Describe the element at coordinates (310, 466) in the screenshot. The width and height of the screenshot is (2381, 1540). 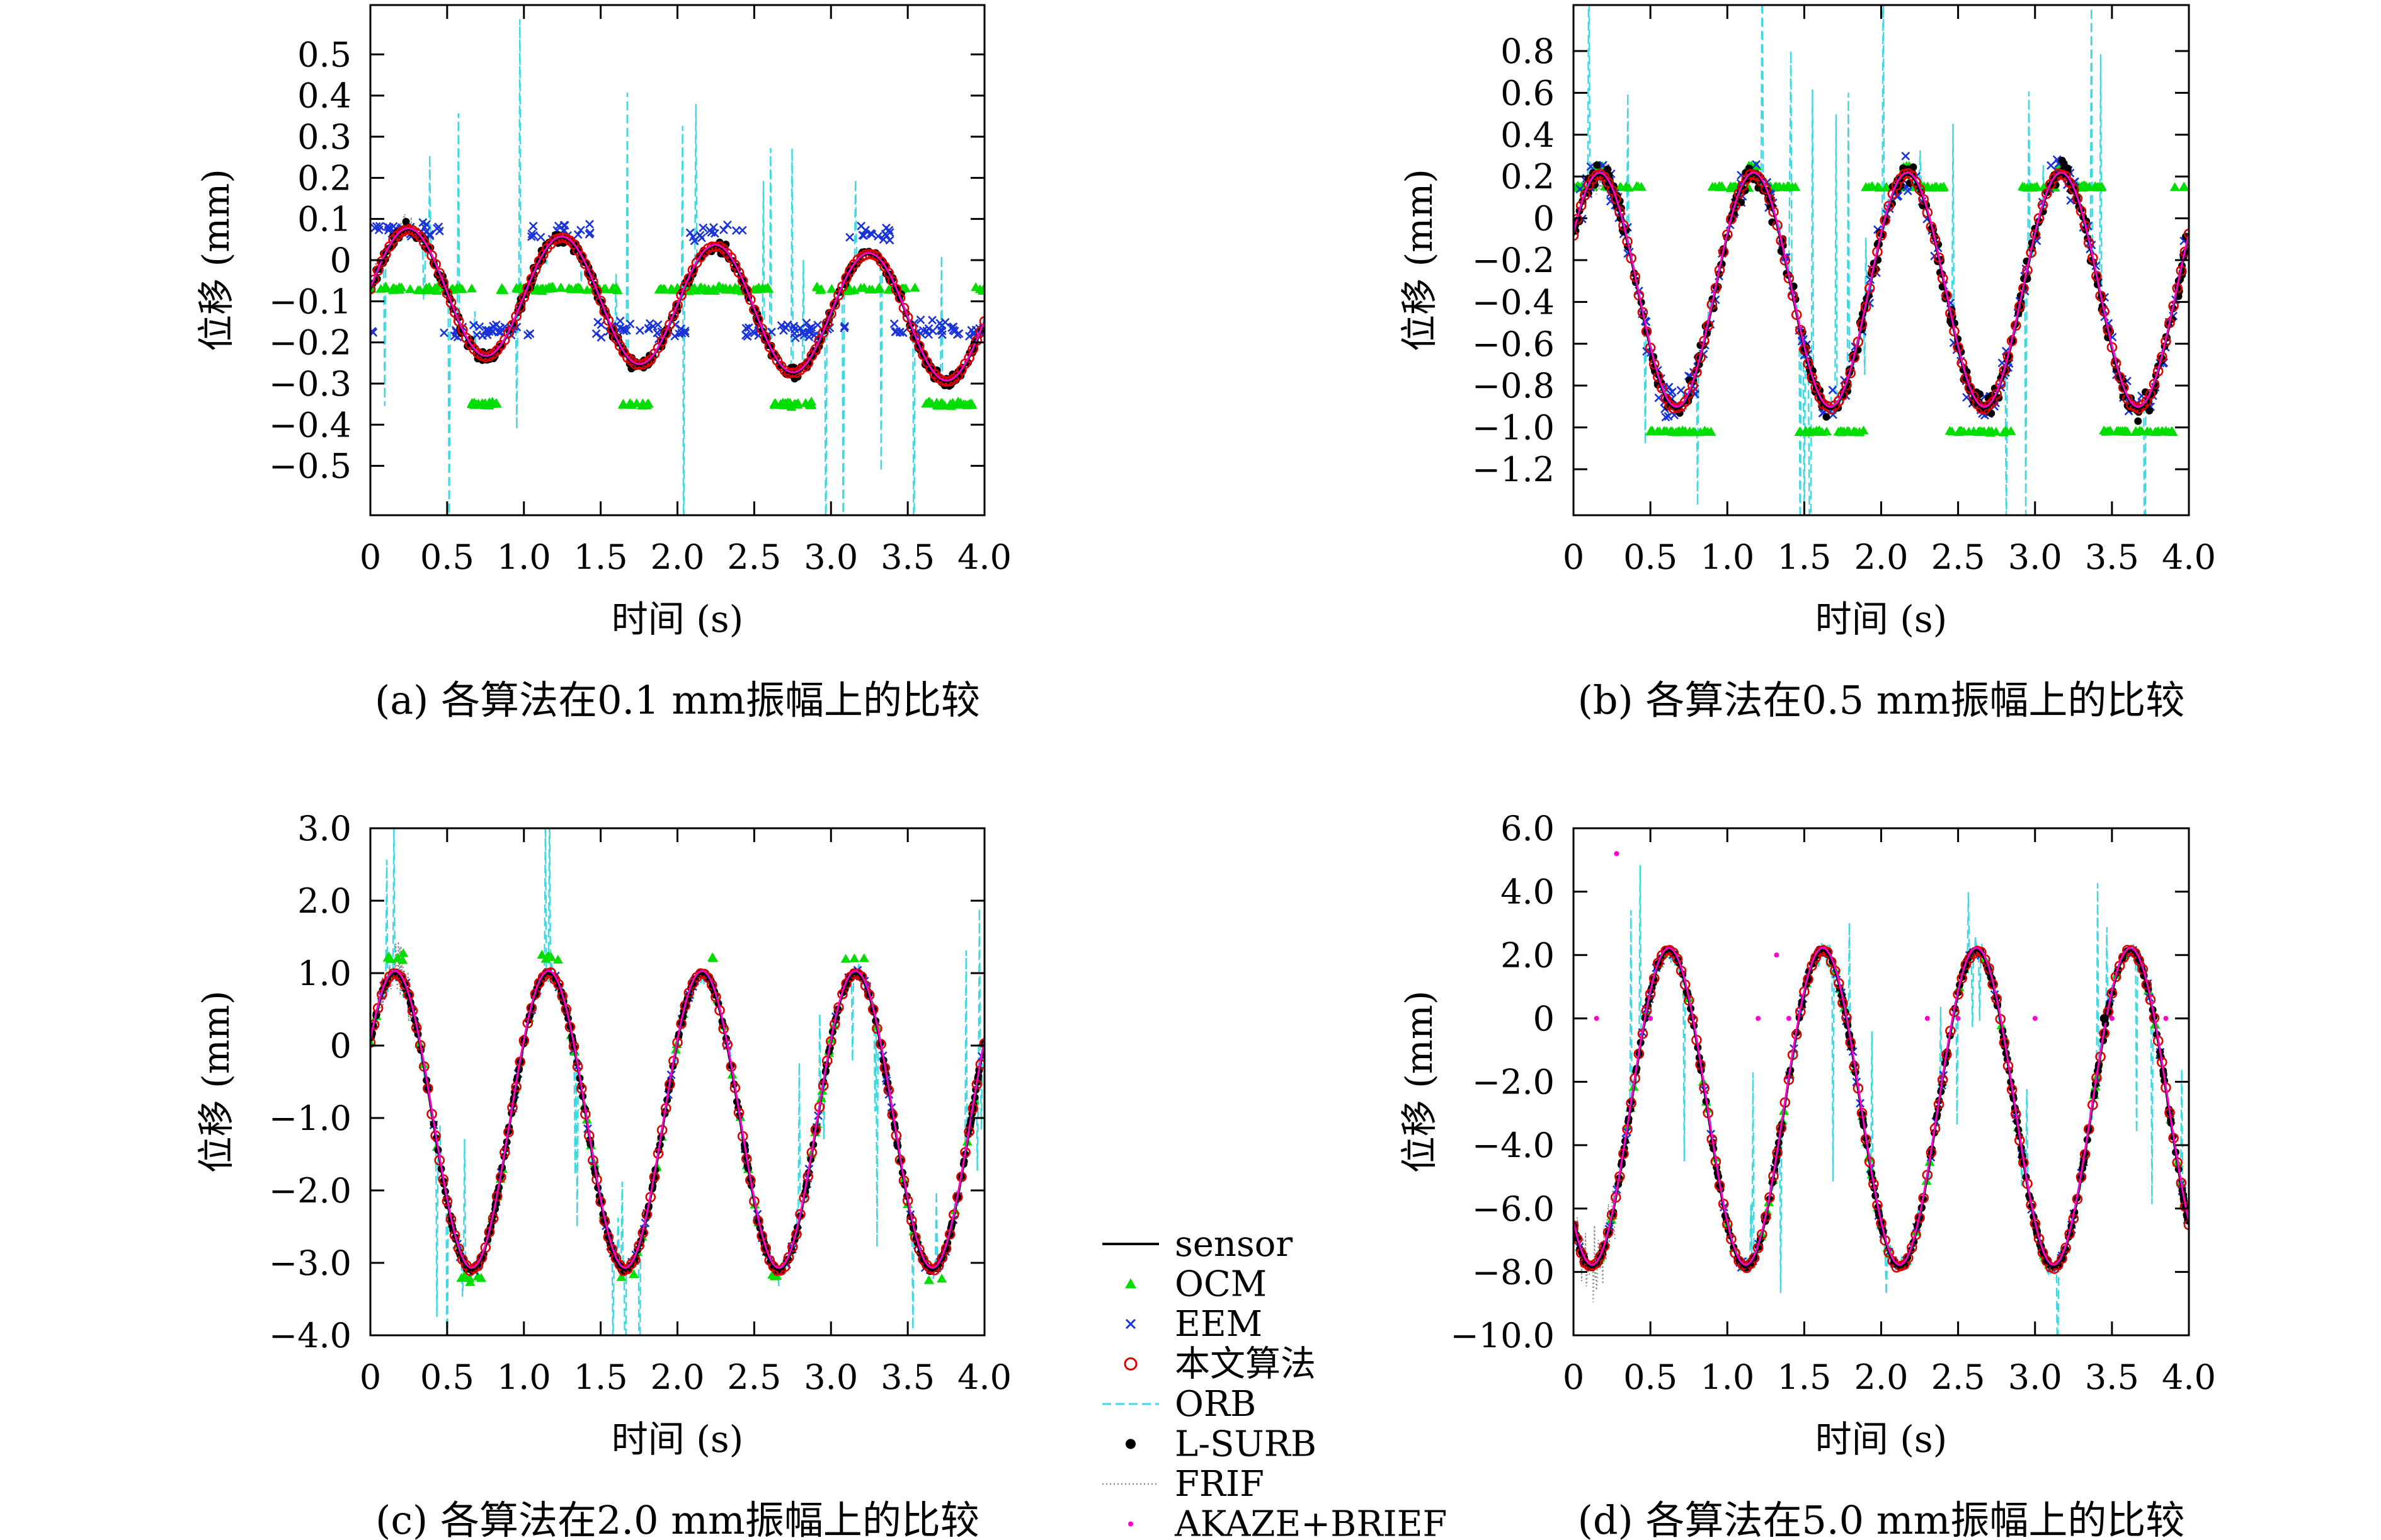
I see `y-tick-label: −0.5` at that location.